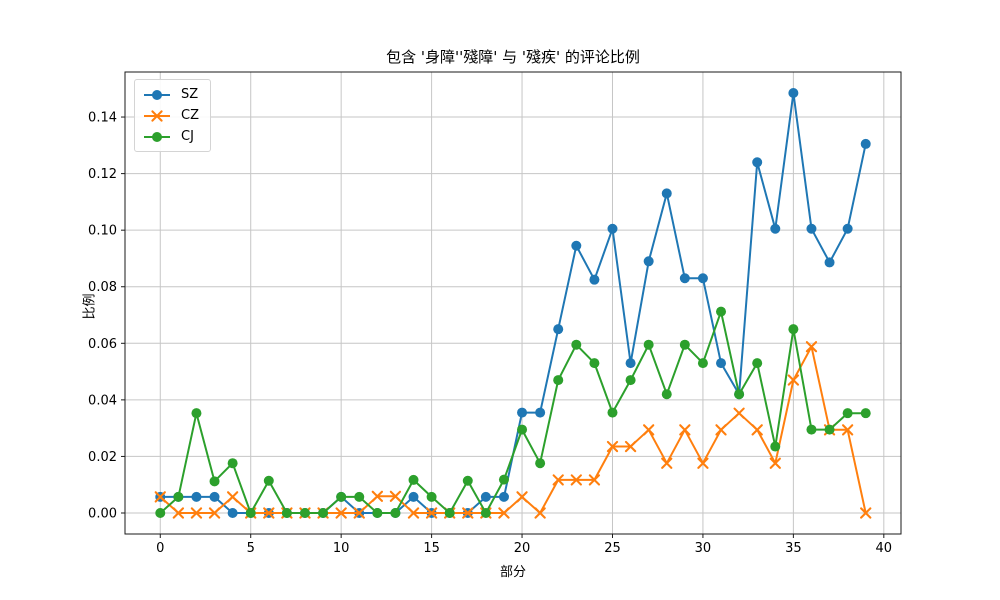  I want to click on y-tick-label: 0.08, so click(102, 287).